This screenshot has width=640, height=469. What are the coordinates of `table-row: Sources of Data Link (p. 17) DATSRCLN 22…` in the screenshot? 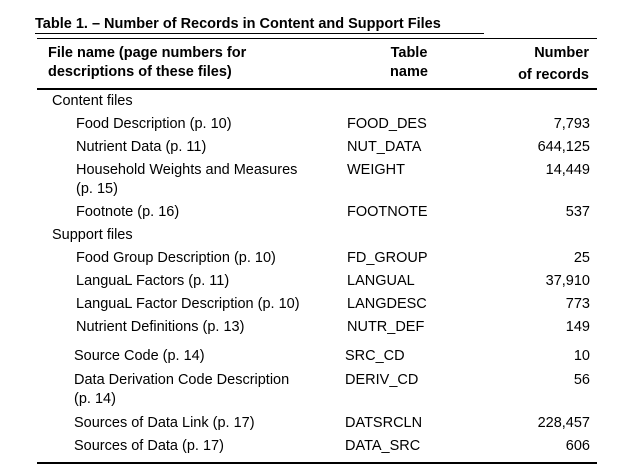 It's located at (295, 423).